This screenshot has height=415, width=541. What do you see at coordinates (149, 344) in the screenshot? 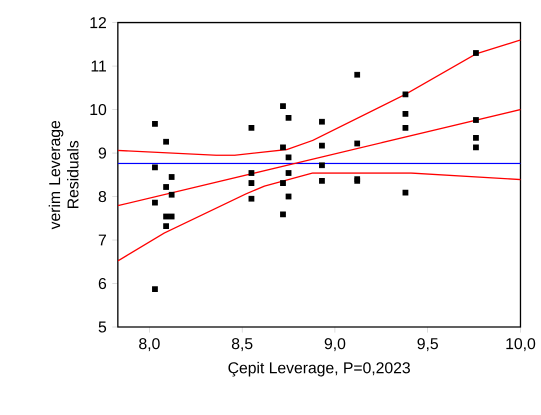
I see `x-tick-label: 8,0` at bounding box center [149, 344].